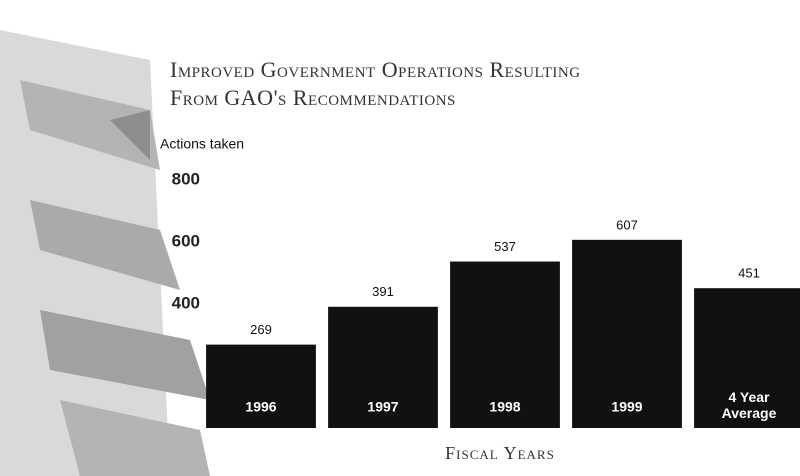  Describe the element at coordinates (500, 453) in the screenshot. I see `x-axis-label: Fiscal Years` at that location.